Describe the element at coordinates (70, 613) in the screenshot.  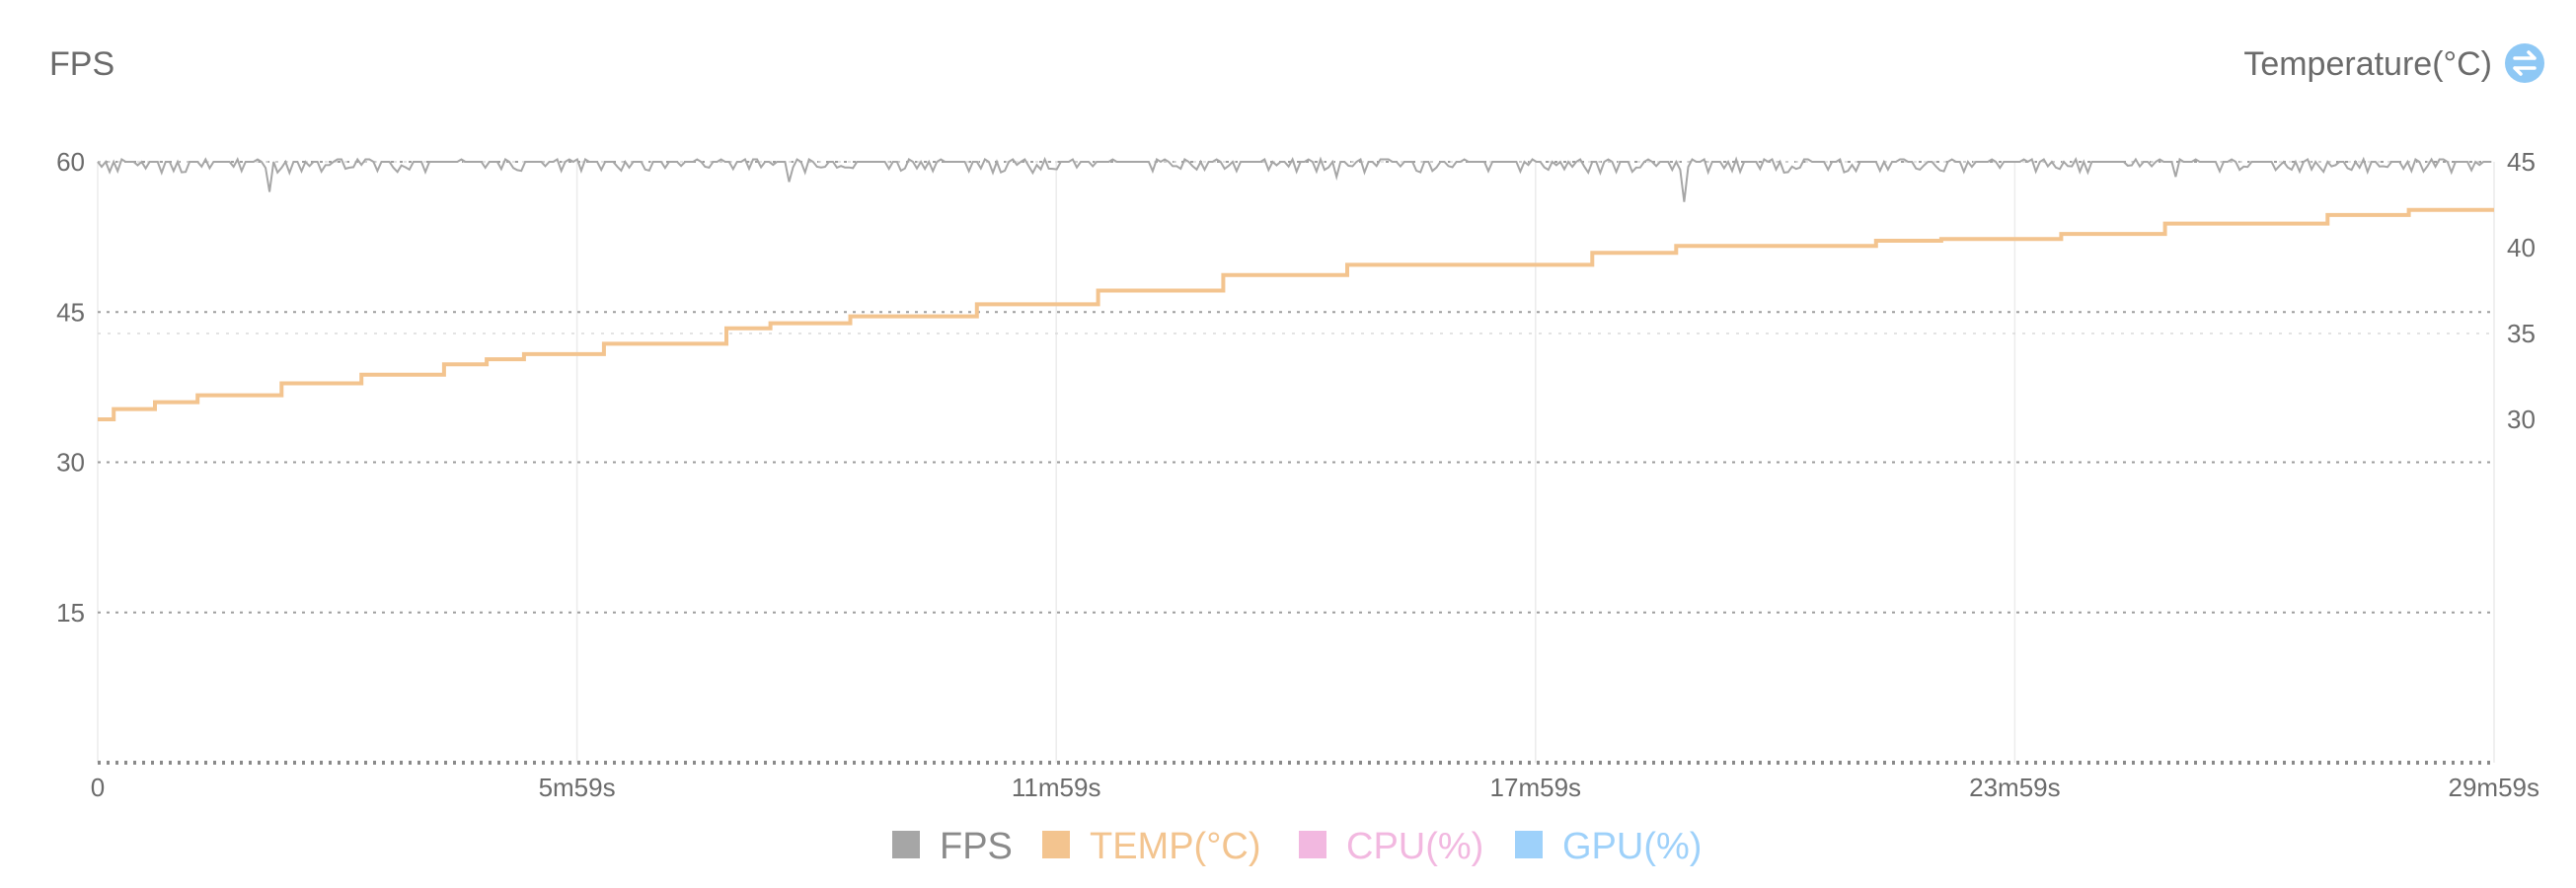
I see `left-tick-label: 15` at that location.